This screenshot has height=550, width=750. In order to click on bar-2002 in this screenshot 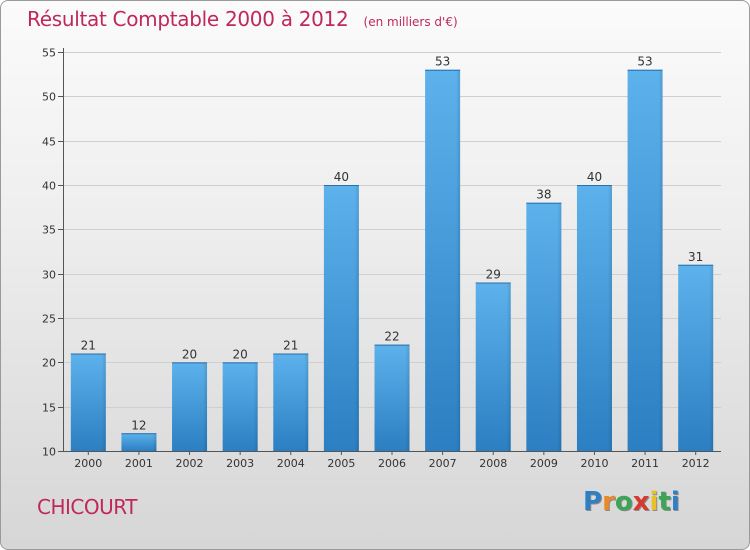, I will do `click(190, 406)`.